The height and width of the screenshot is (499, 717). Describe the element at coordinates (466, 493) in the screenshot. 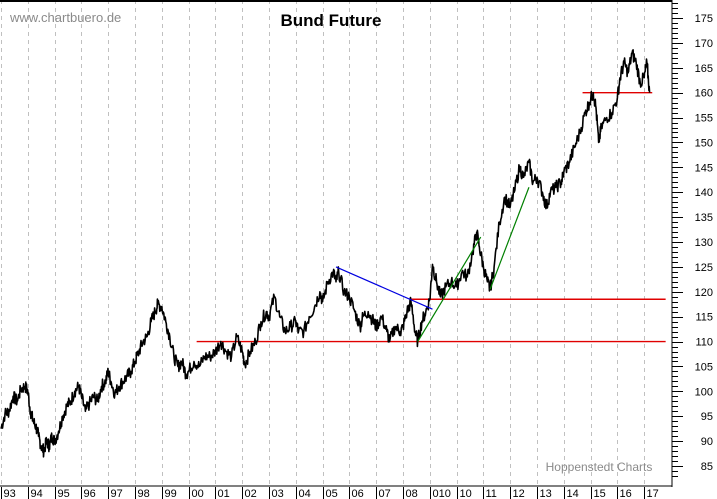

I see `x-tick-label: 10` at that location.